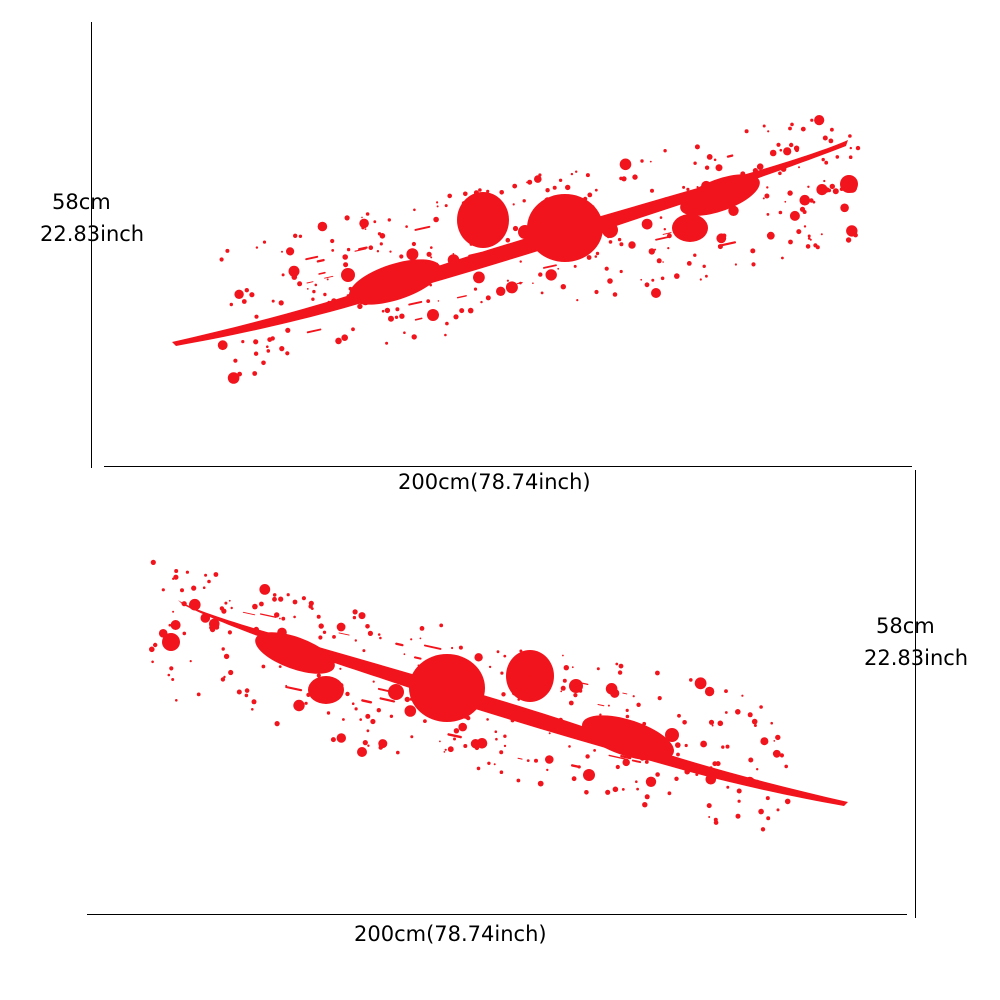 This screenshot has height=1000, width=1000. What do you see at coordinates (565, 228) in the screenshot?
I see `blot` at bounding box center [565, 228].